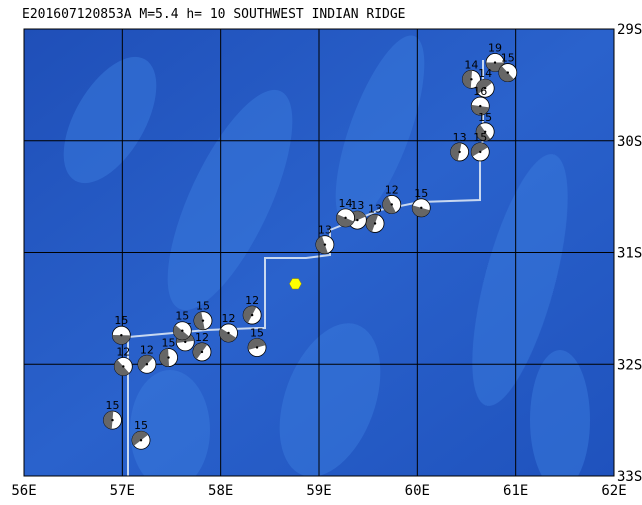 The height and width of the screenshot is (505, 642). Describe the element at coordinates (629, 365) in the screenshot. I see `y-tick-label: 32S` at that location.